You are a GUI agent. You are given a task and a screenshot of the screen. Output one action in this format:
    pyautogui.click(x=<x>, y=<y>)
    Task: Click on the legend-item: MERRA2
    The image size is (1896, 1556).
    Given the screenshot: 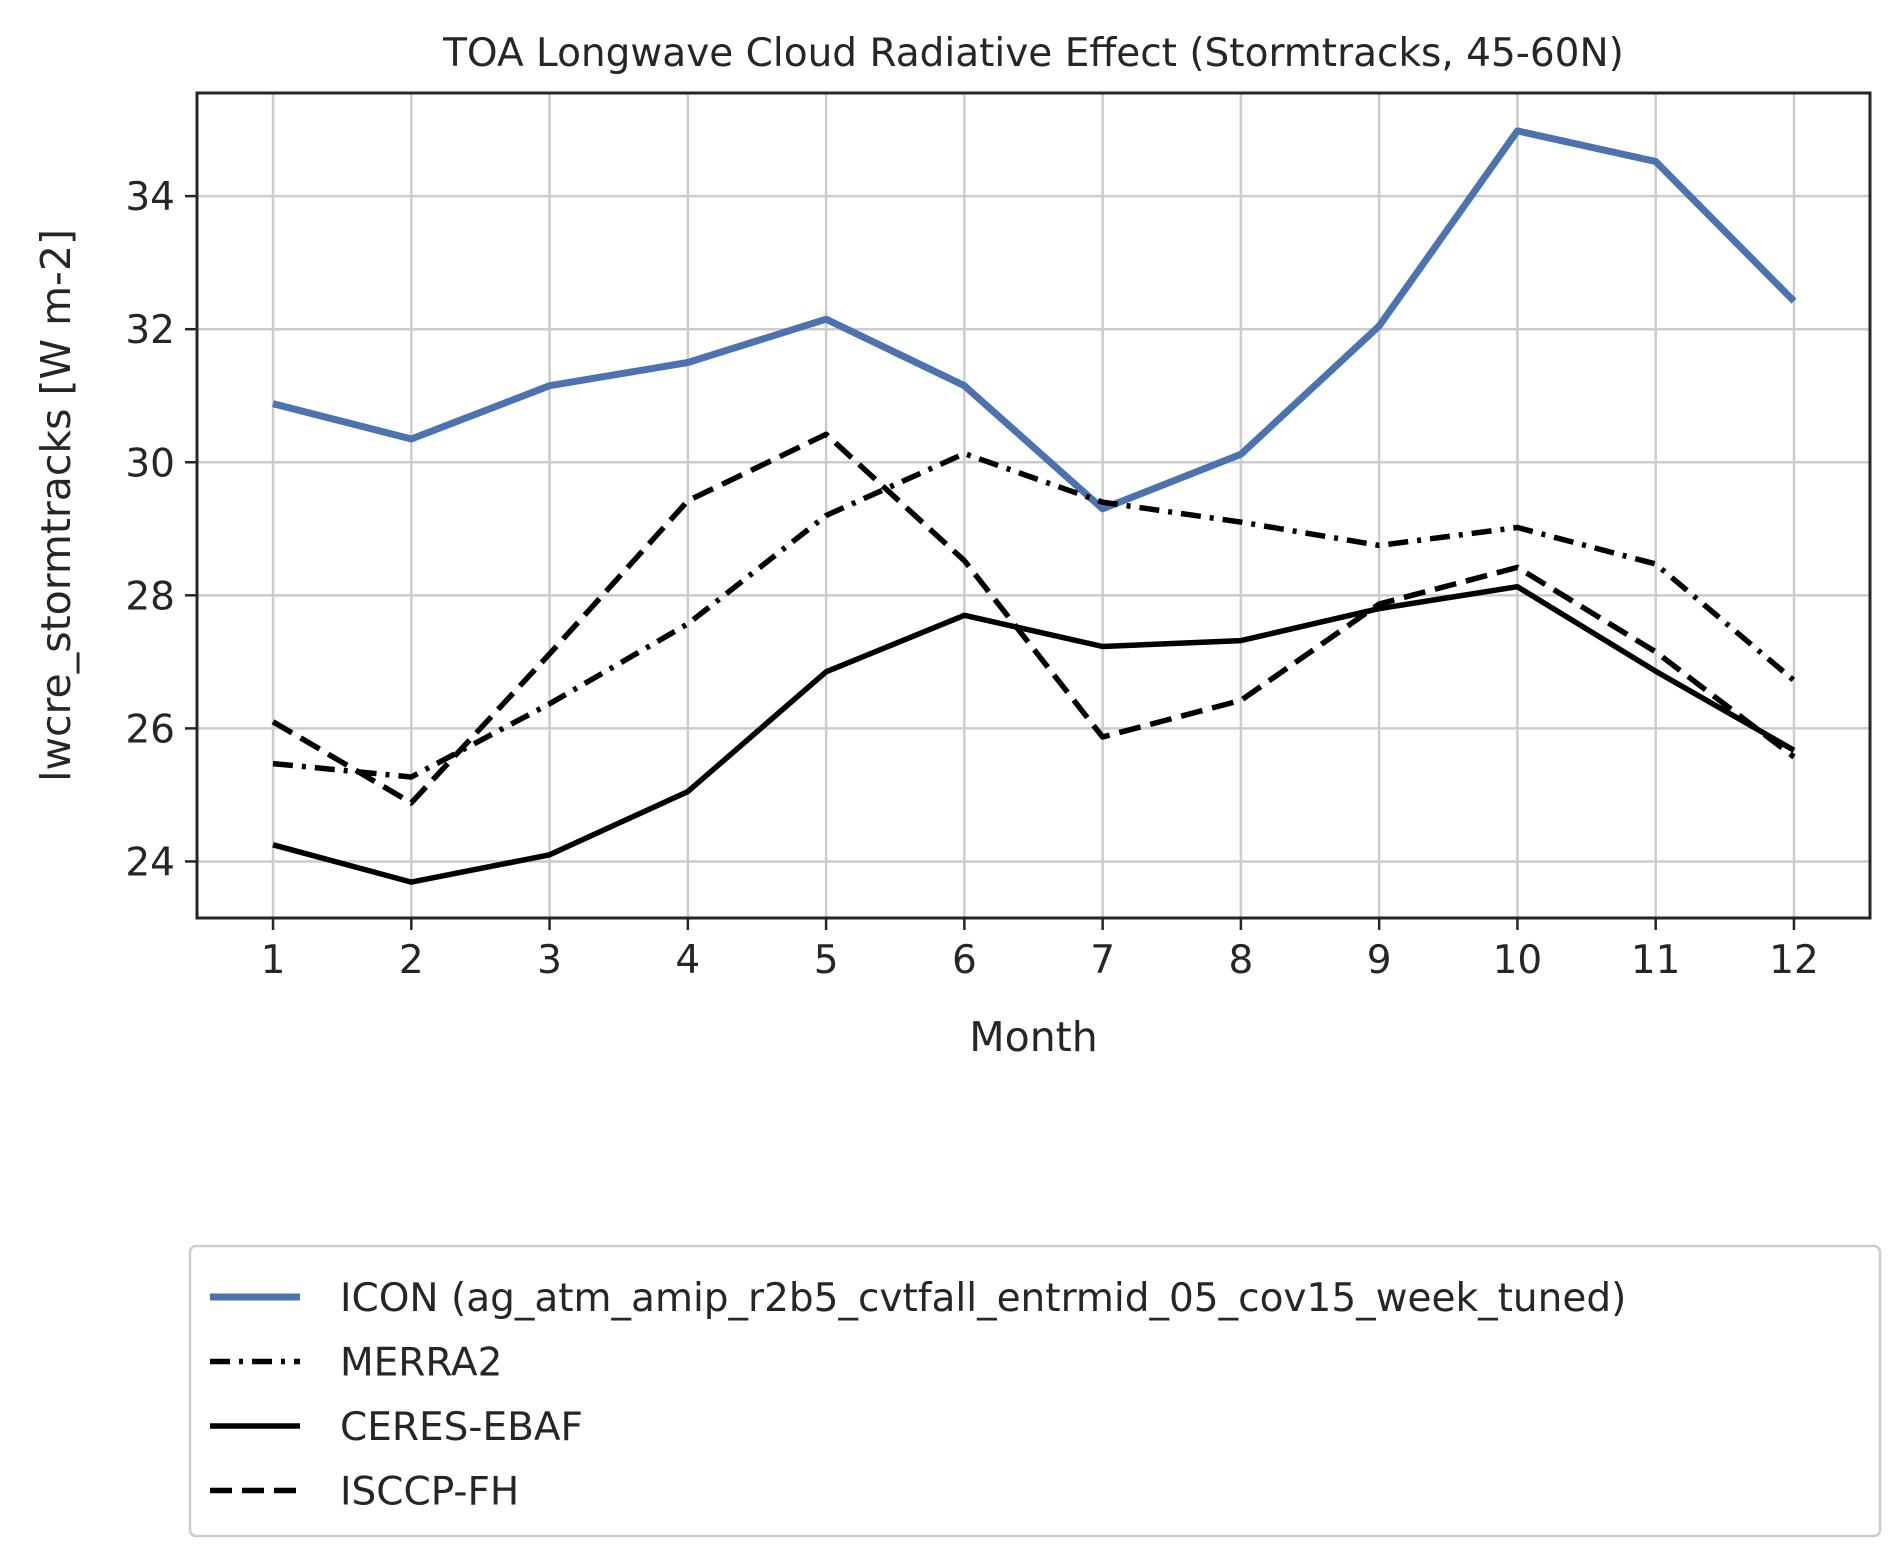 What is the action you would take?
    pyautogui.click(x=356, y=1363)
    